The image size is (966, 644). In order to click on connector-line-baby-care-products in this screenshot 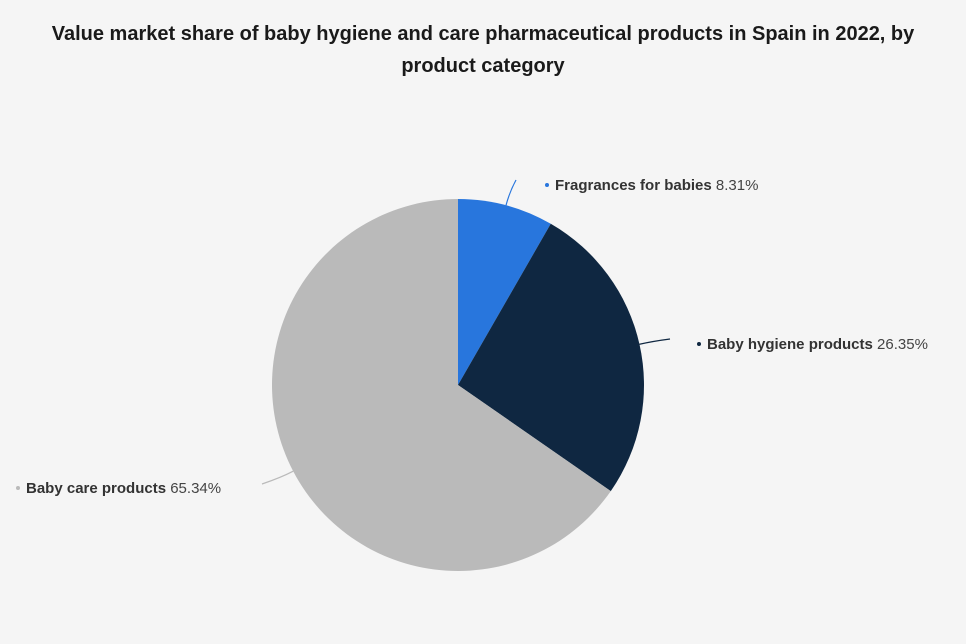, I will do `click(277, 477)`.